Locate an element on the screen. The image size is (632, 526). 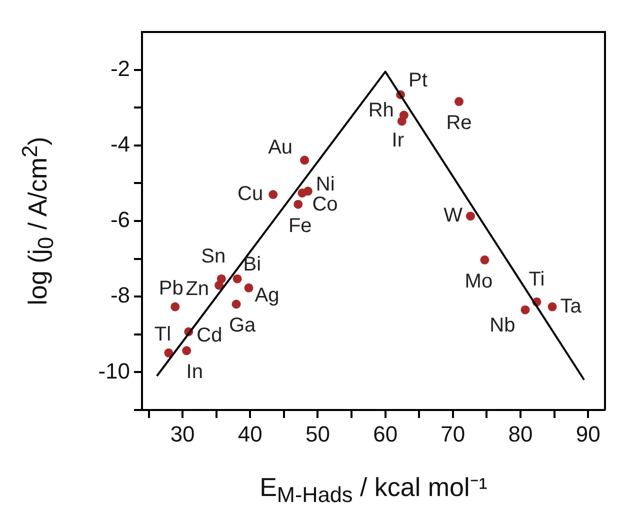
annotation: In is located at coordinates (194, 372).